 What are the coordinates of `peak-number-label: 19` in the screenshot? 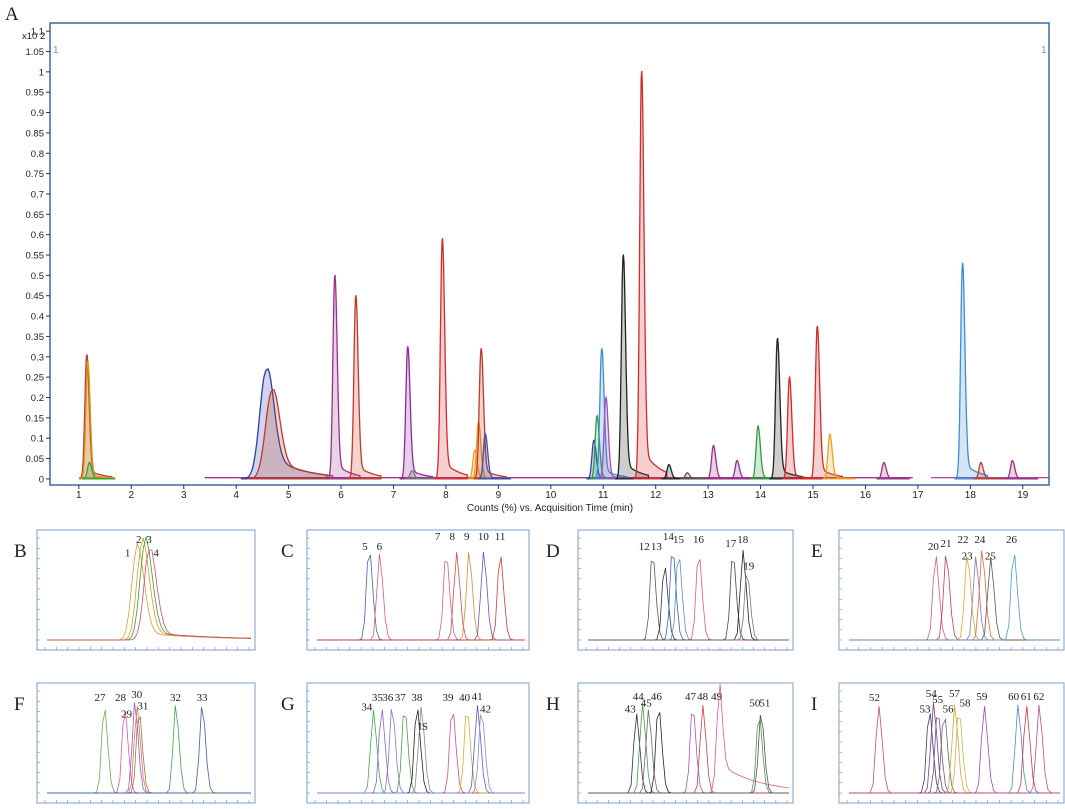 It's located at (749, 566).